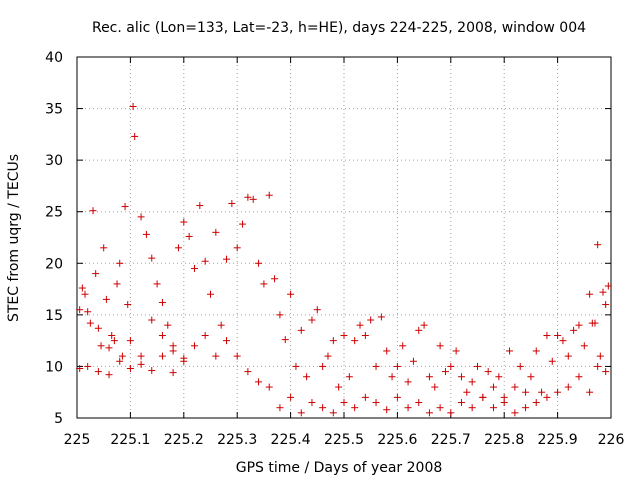  Describe the element at coordinates (291, 440) in the screenshot. I see `x-tick-label: 225.4` at that location.